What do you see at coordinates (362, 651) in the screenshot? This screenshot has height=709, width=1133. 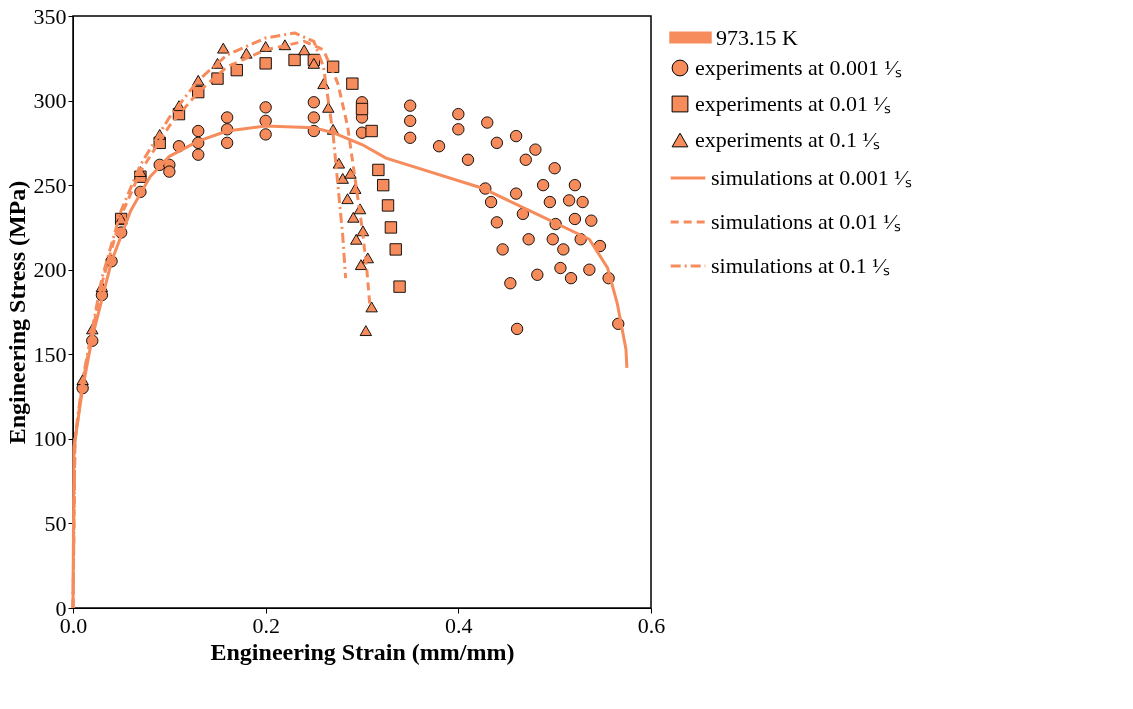 I see `x-axis-title: Engineering Strain (mm/mm)` at bounding box center [362, 651].